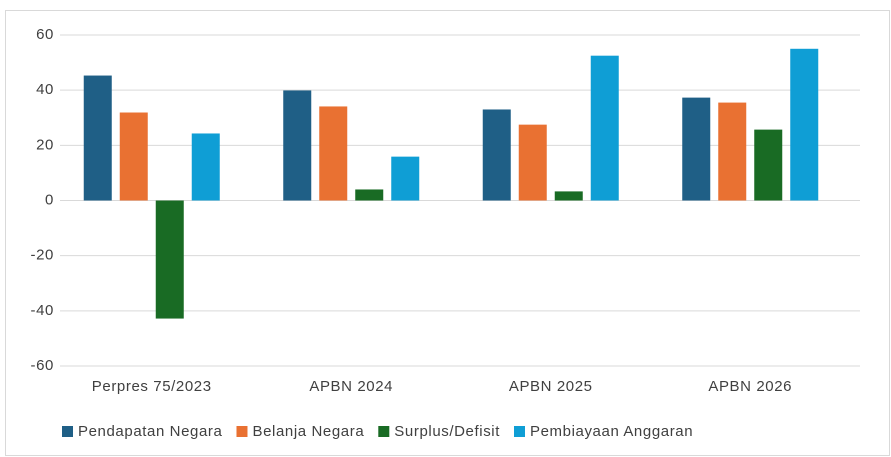  I want to click on legend-label: Belanja Negara, so click(308, 431).